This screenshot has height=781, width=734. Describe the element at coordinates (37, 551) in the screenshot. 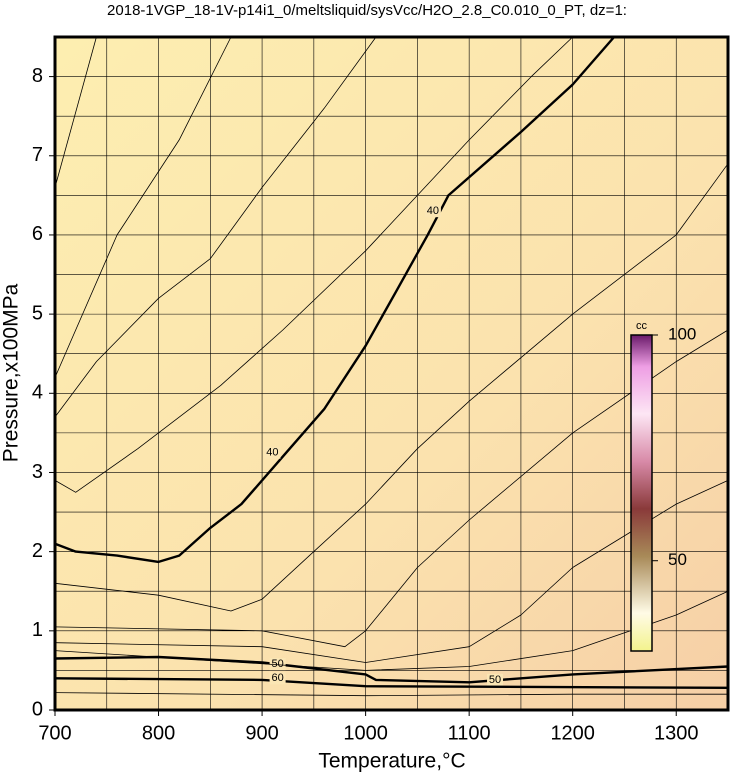

I see `y-tick-label: 2` at that location.